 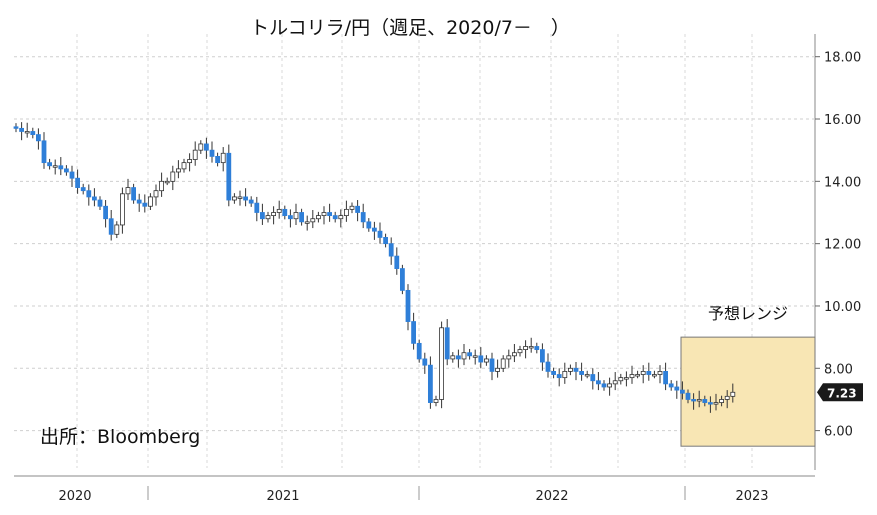 What do you see at coordinates (842, 58) in the screenshot?
I see `y-tick-label: 18.00` at bounding box center [842, 58].